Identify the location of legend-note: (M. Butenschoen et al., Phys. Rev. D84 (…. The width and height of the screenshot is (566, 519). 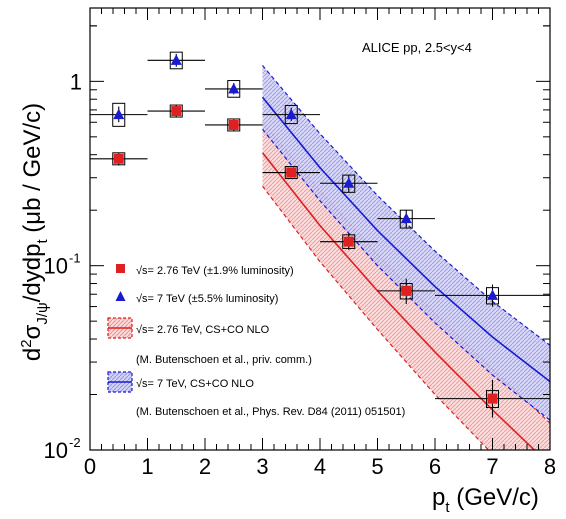
(270, 412).